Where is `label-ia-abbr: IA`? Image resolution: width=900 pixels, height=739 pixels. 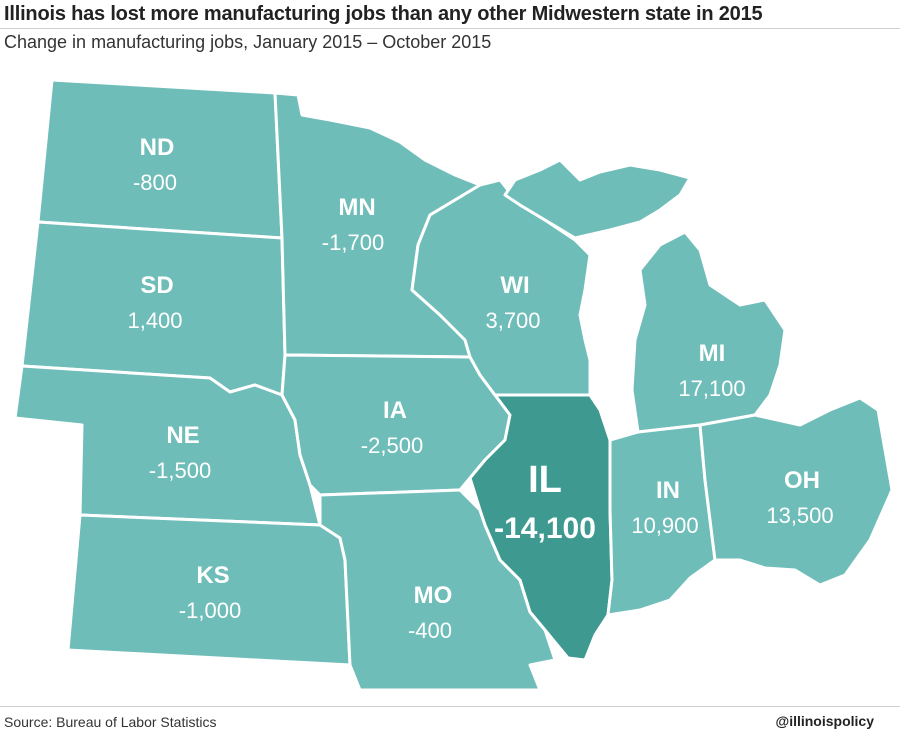 label-ia-abbr: IA is located at coordinates (395, 410).